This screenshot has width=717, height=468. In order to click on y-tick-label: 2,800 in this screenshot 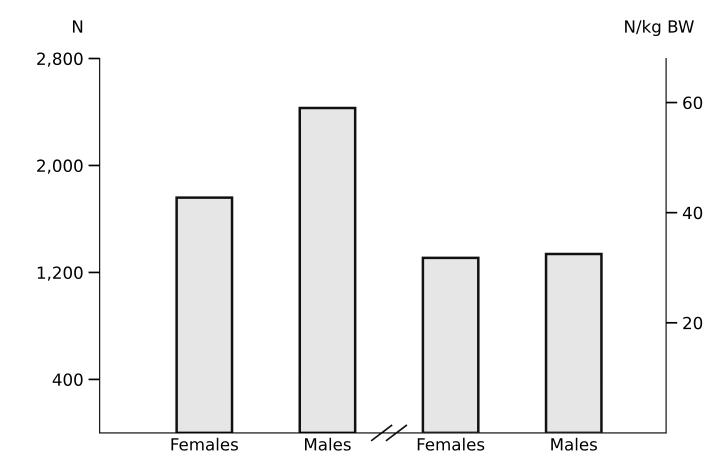, I will do `click(60, 59)`.